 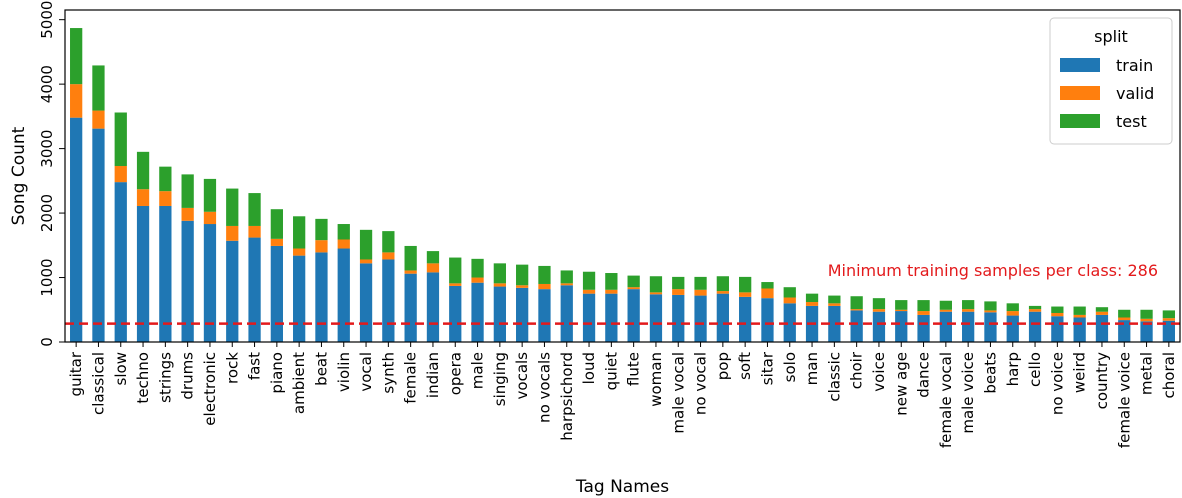 I want to click on bar-valid-solo, so click(x=789, y=300).